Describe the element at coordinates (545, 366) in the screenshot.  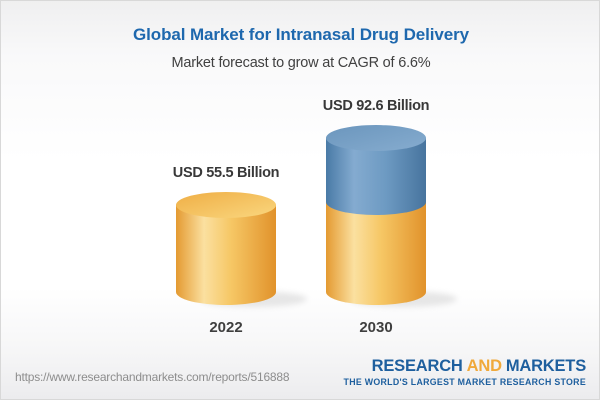
I see `logo-word-markets: MARKETS` at that location.